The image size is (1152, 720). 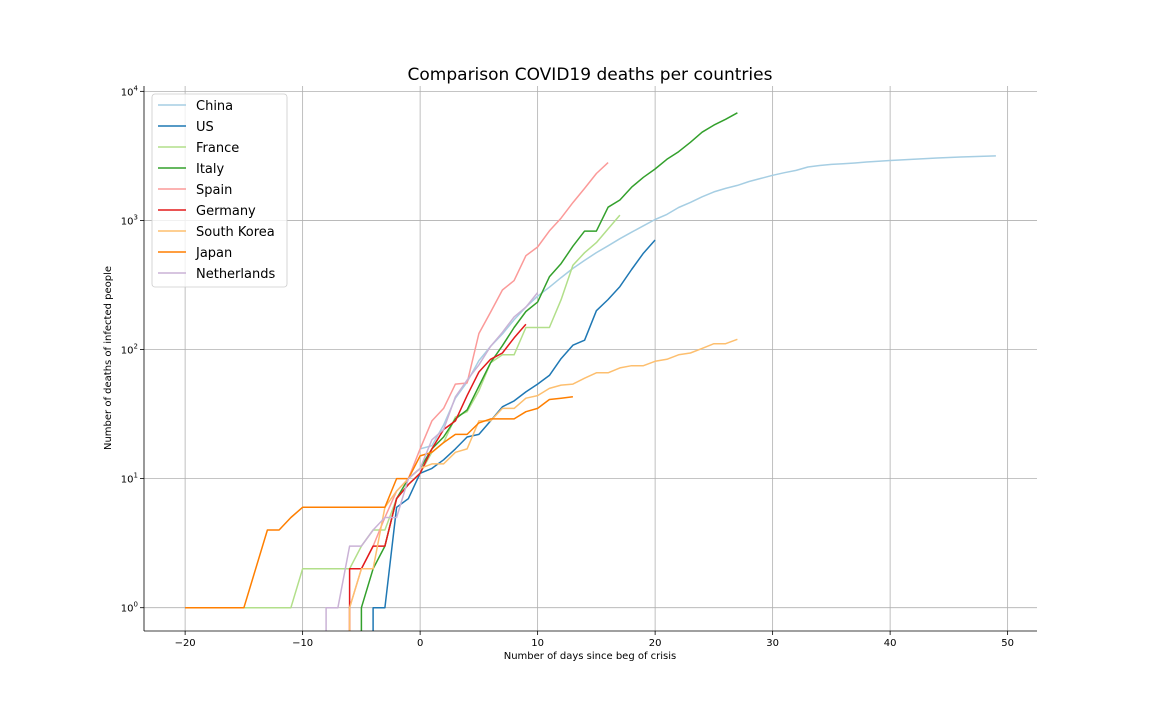 I want to click on y-axis-ticks: 10⁰ 10¹ 10² 10³ 10⁴, so click(x=132, y=349).